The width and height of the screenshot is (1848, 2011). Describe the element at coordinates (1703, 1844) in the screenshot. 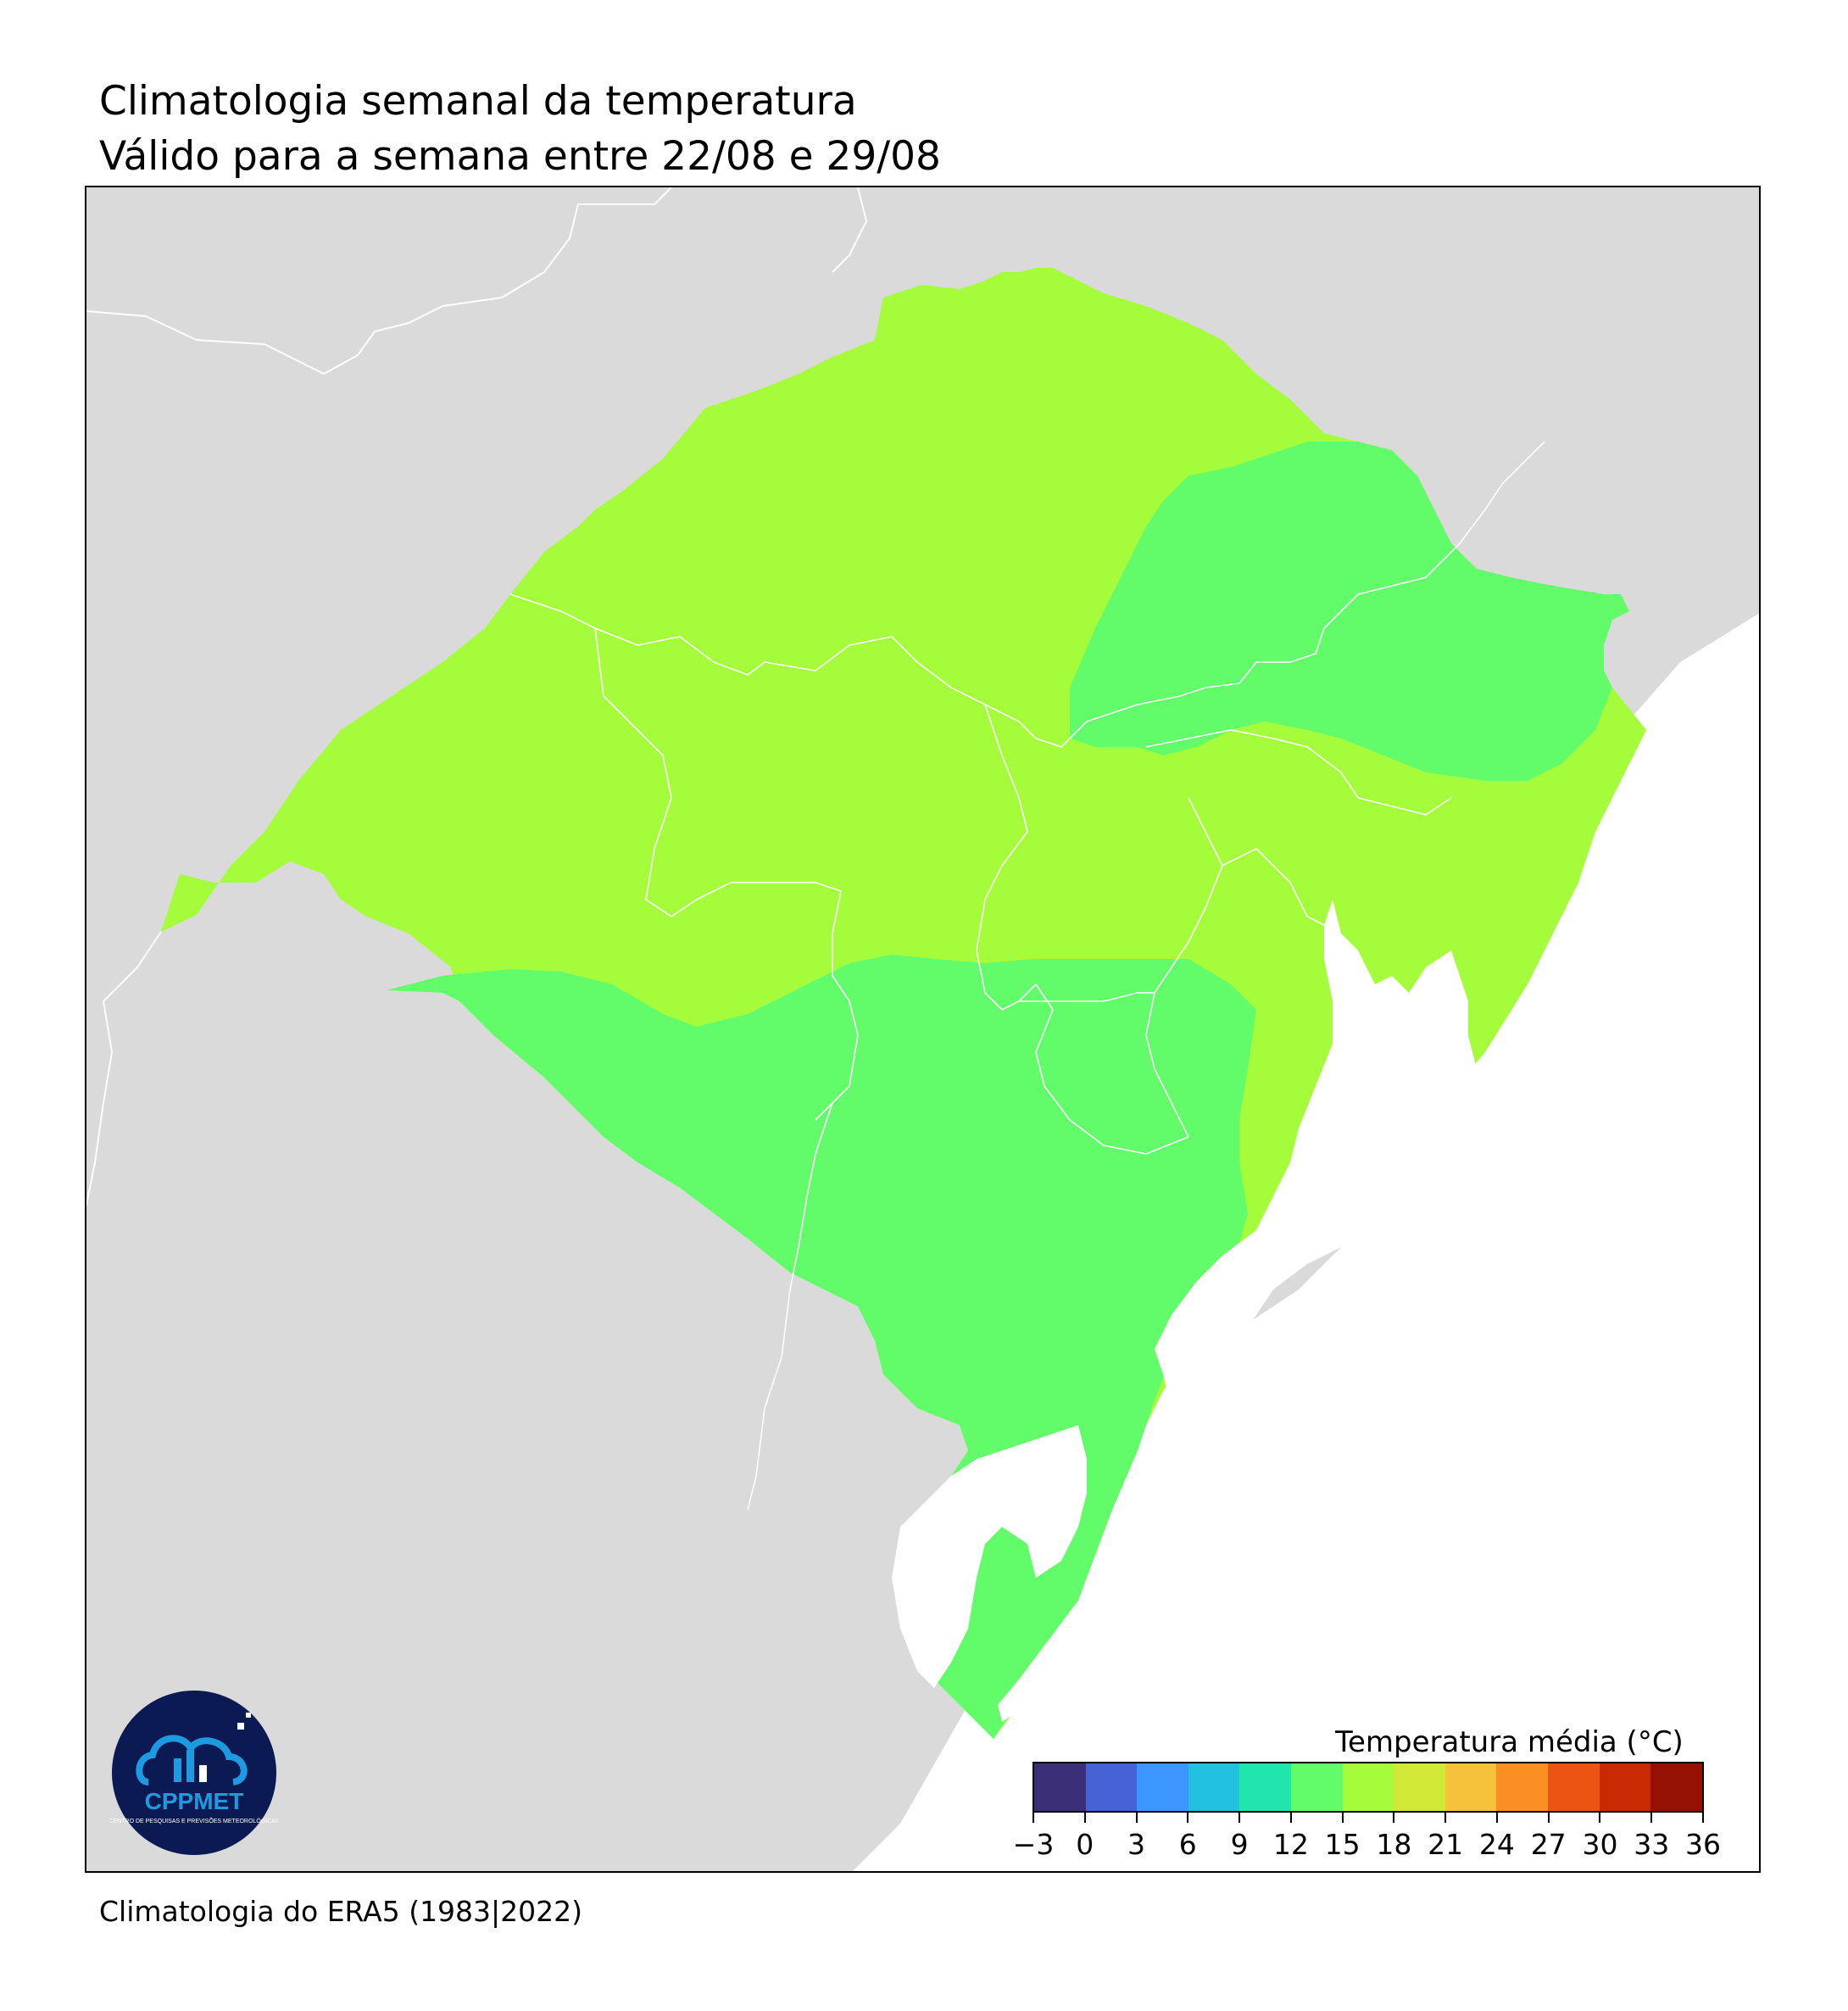

I see `colorbar-tick-label: 36` at that location.